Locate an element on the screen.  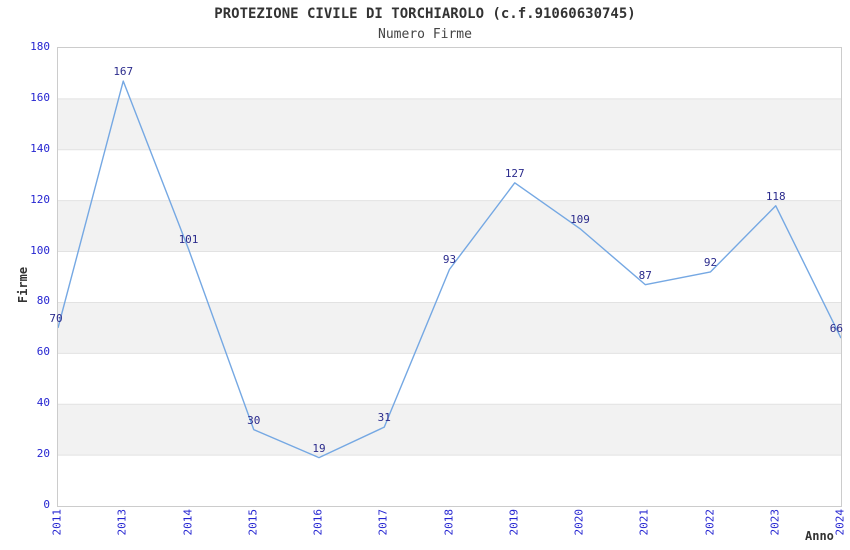
y-axis-tick-label: 60 is located at coordinates (43, 352).